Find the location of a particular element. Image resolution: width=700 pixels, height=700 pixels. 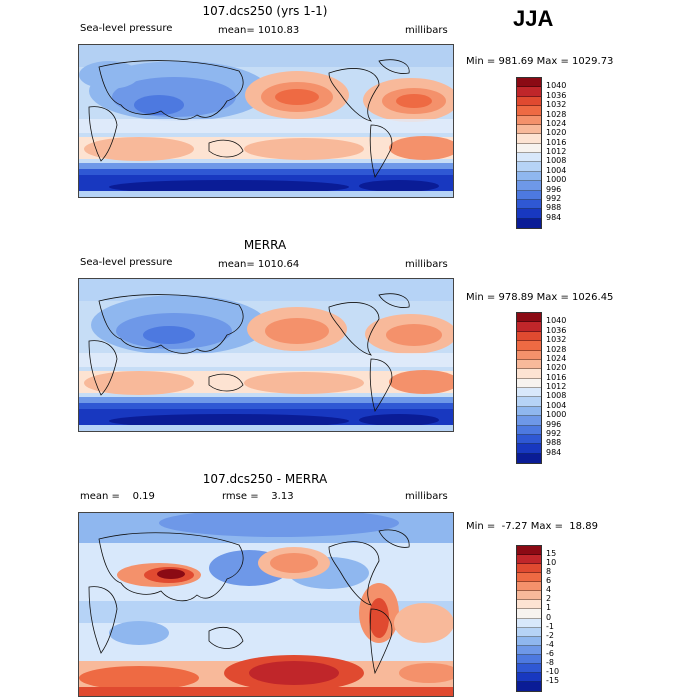

colorbar-label: 15 is located at coordinates (551, 554).